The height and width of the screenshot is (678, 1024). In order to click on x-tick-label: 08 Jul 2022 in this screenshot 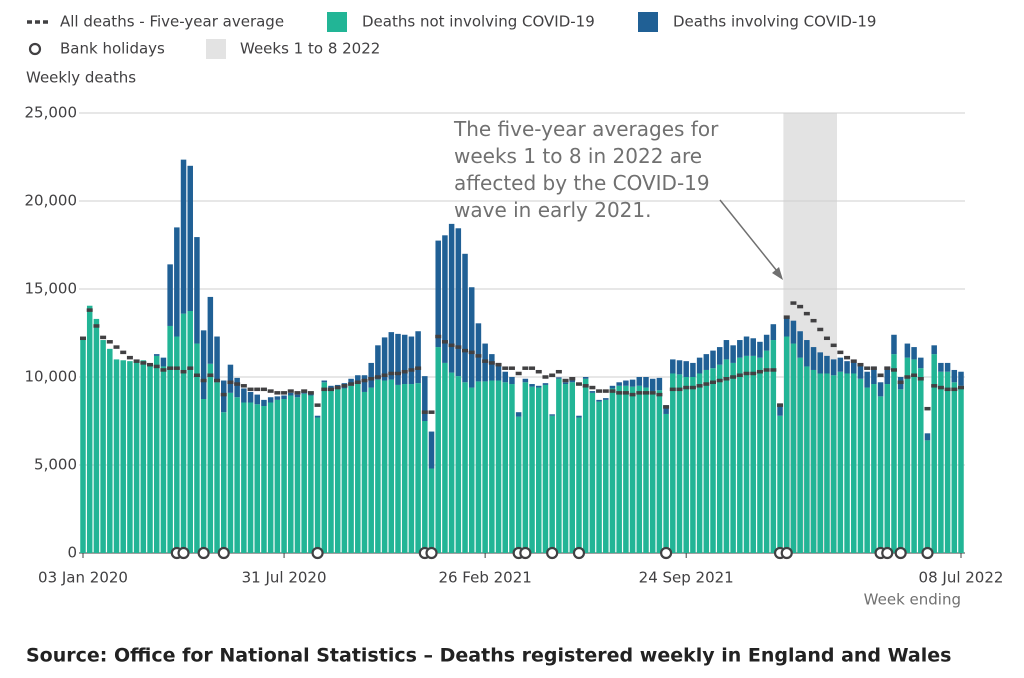, I will do `click(961, 578)`.